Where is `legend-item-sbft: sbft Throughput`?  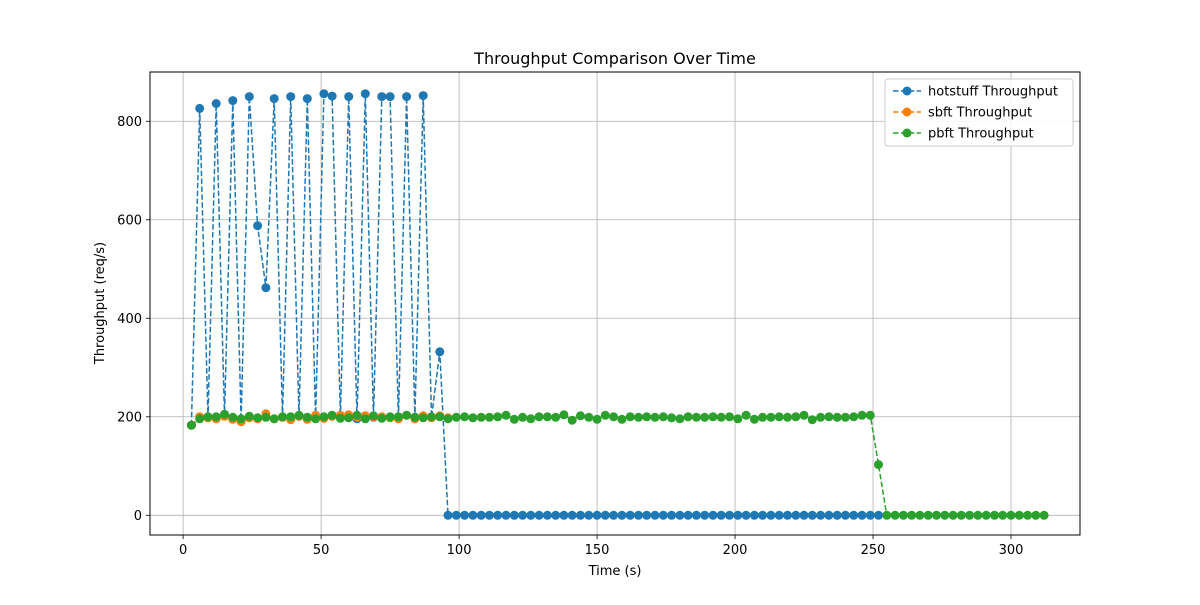 legend-item-sbft: sbft Throughput is located at coordinates (962, 113).